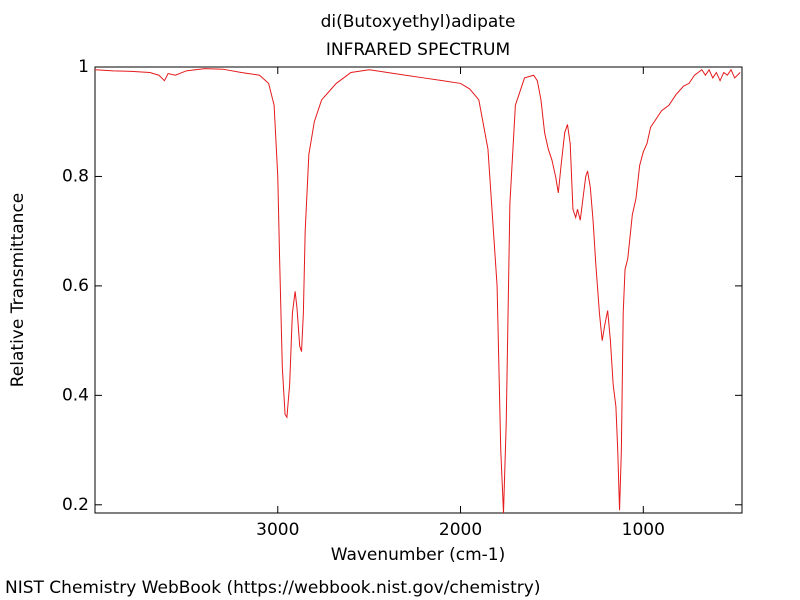 This screenshot has width=800, height=600. Describe the element at coordinates (75, 286) in the screenshot. I see `y-tick-label: 0.6` at that location.